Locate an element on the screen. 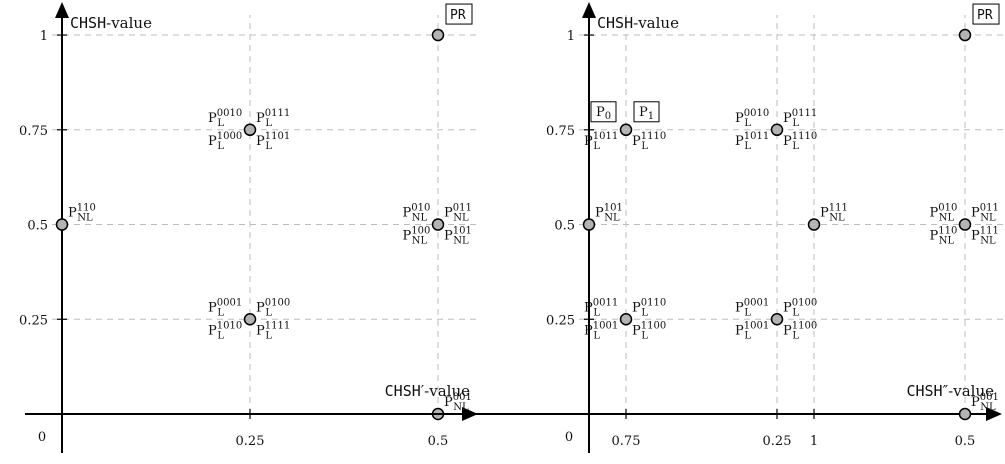 The height and width of the screenshot is (464, 1005). point-label: P1111 L is located at coordinates (273, 330).